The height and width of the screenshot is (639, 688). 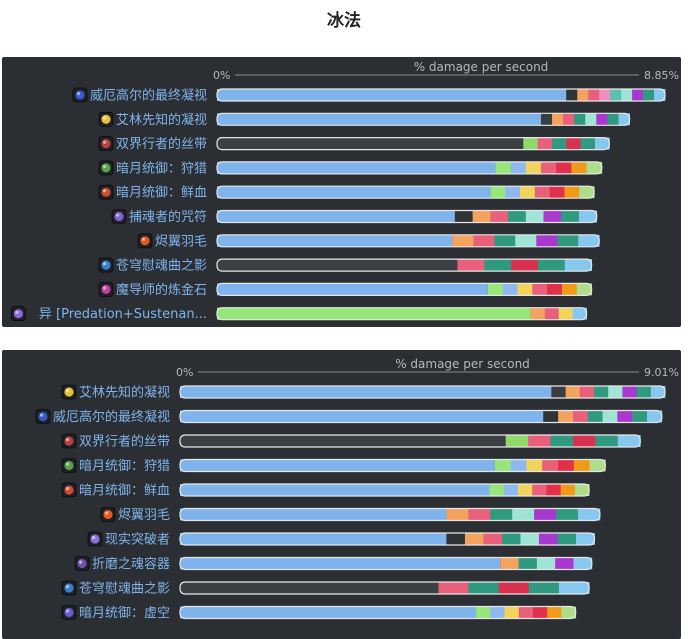 I want to click on predation-icon, so click(x=18, y=313).